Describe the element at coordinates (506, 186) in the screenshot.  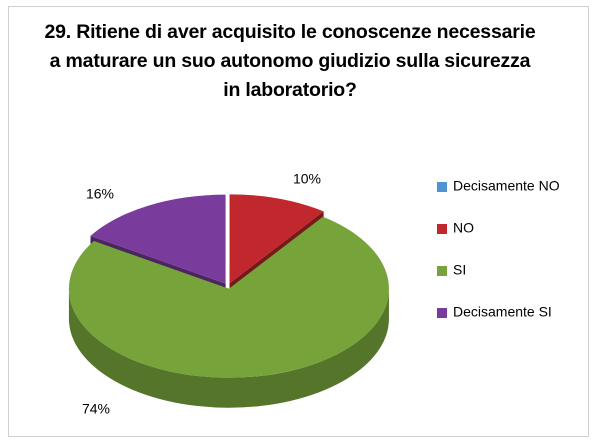
I see `legend-label: Decisamente NO` at that location.